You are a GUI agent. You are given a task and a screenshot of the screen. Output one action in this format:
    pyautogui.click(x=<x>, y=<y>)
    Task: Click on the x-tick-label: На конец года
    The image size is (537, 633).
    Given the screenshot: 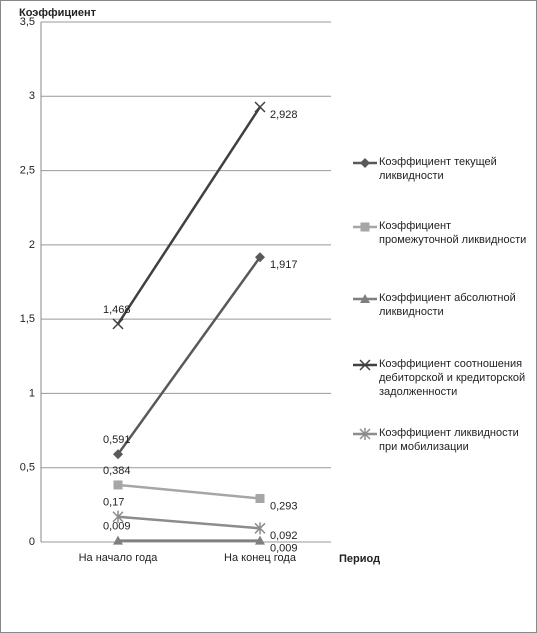 What is the action you would take?
    pyautogui.click(x=260, y=558)
    